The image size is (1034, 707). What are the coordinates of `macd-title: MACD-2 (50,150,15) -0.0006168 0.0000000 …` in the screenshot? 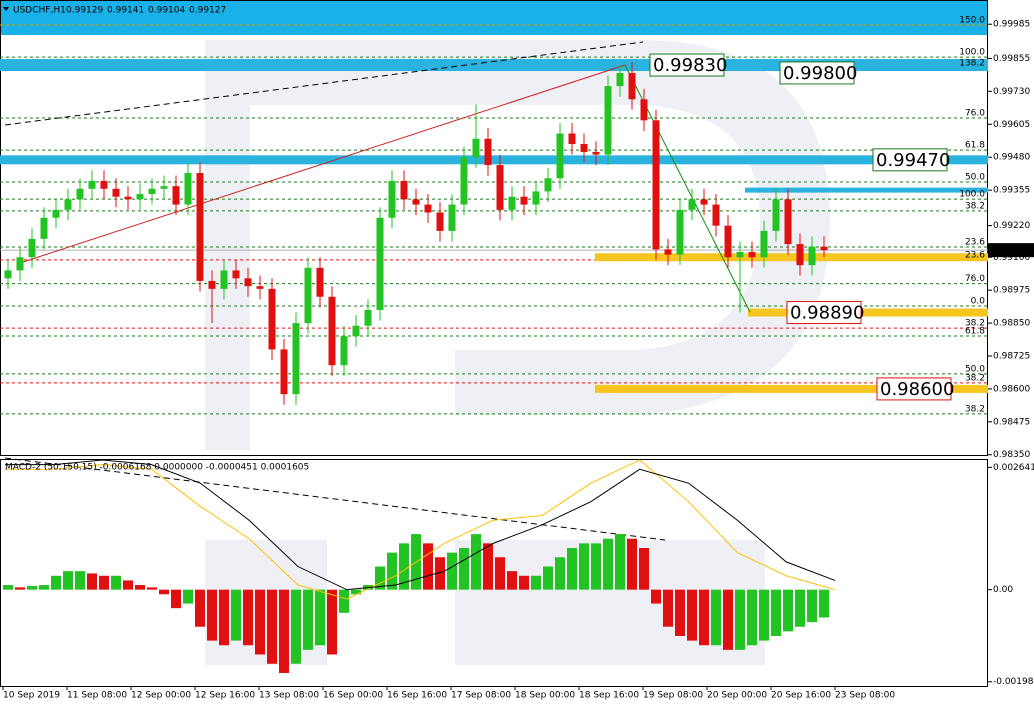 It's located at (157, 468).